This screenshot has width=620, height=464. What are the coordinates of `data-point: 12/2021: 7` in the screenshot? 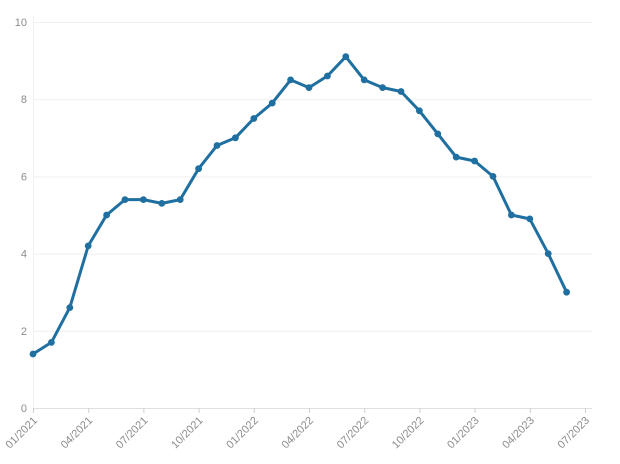 It's located at (235, 138).